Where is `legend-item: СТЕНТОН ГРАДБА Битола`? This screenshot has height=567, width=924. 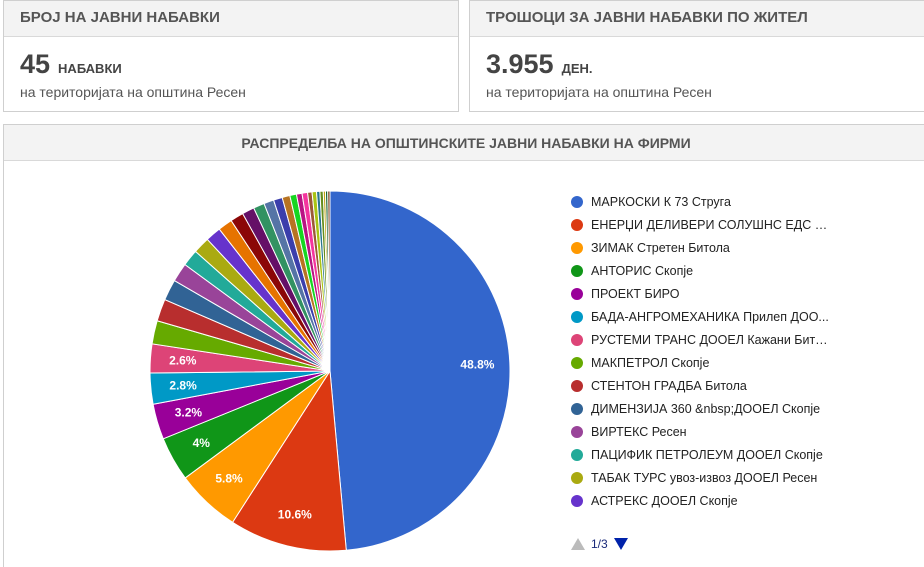
legend-item: СТЕНТОН ГРАДБА Битола is located at coordinates (701, 385).